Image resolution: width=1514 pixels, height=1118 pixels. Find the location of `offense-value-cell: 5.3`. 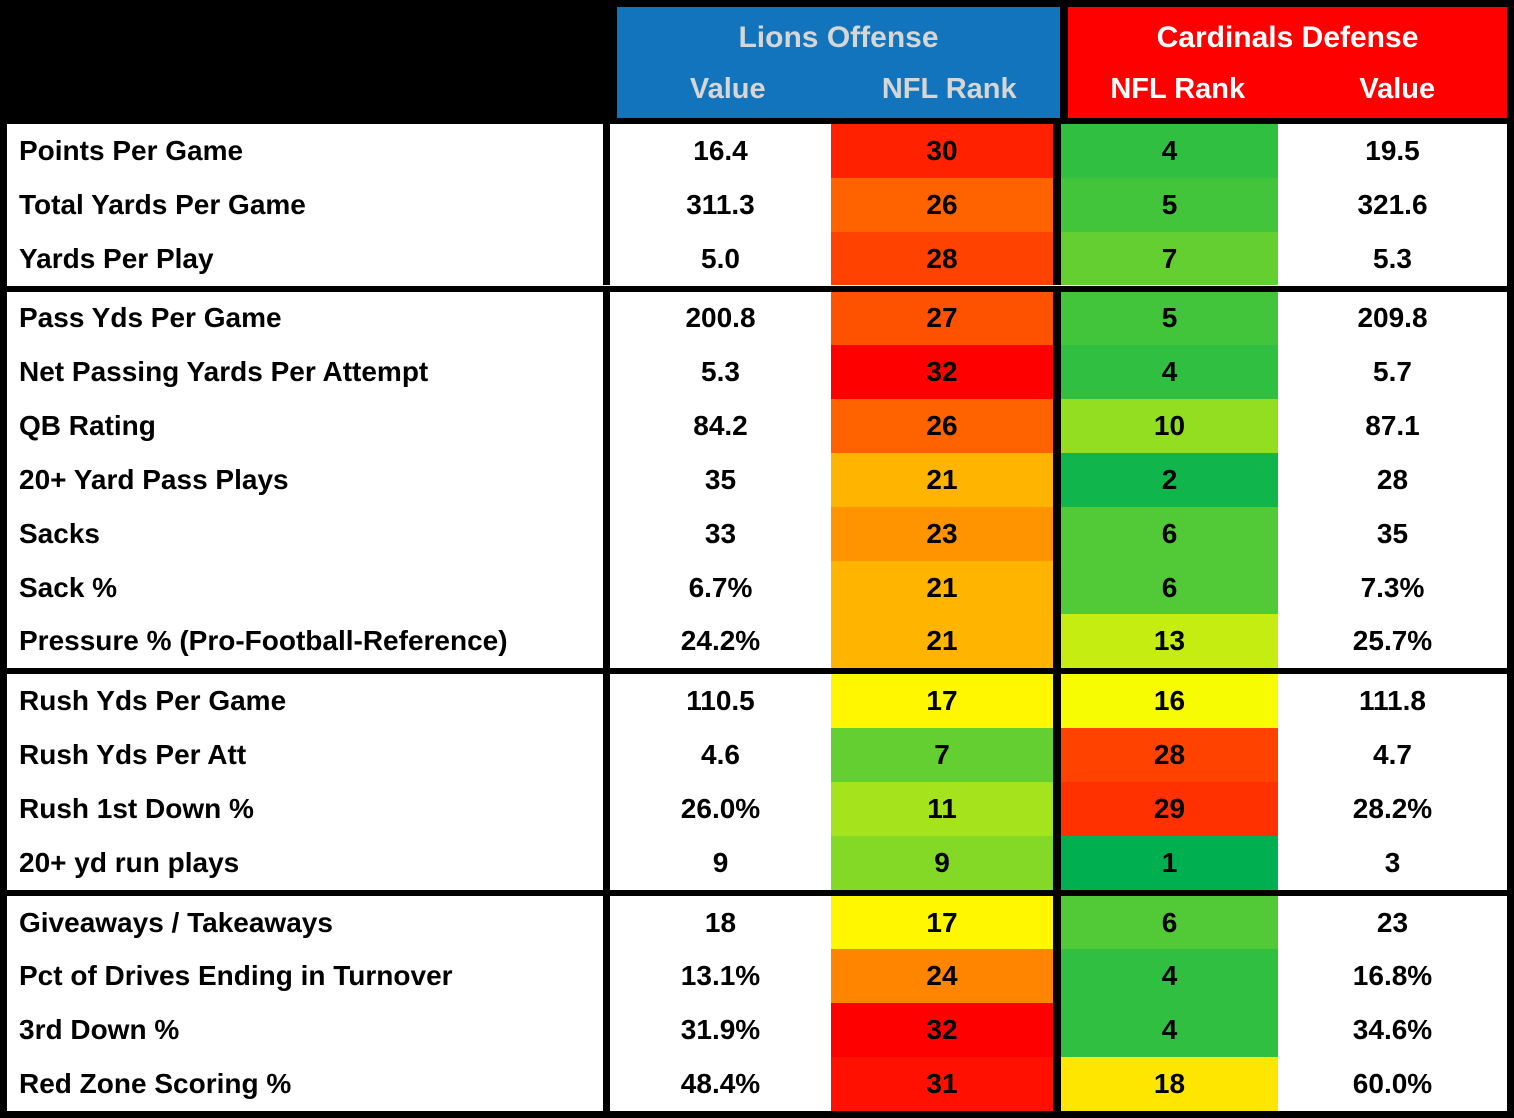

offense-value-cell: 5.3 is located at coordinates (720, 372).